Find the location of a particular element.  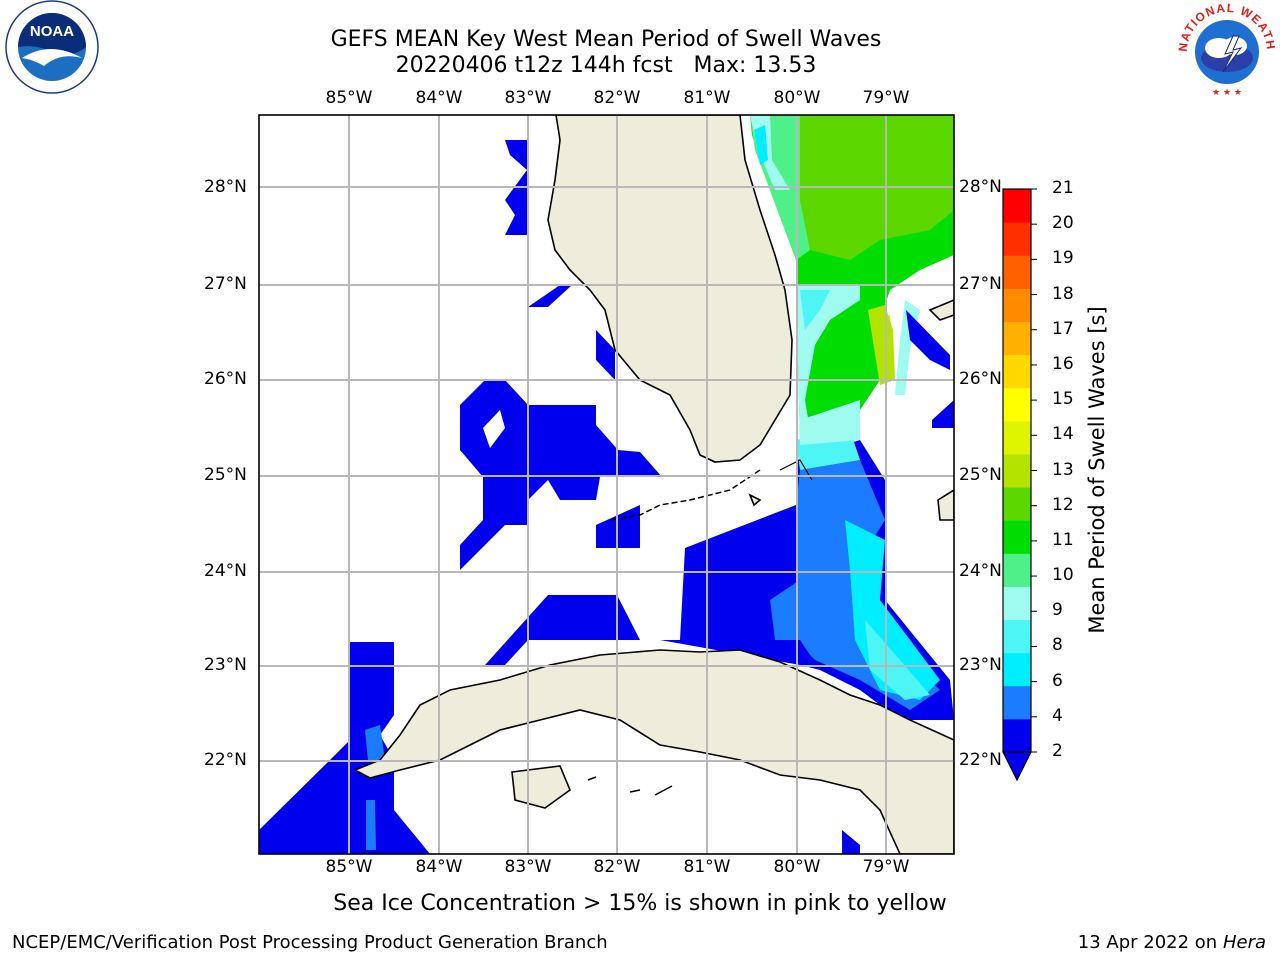

lat-label-left: 23°N is located at coordinates (225, 665).